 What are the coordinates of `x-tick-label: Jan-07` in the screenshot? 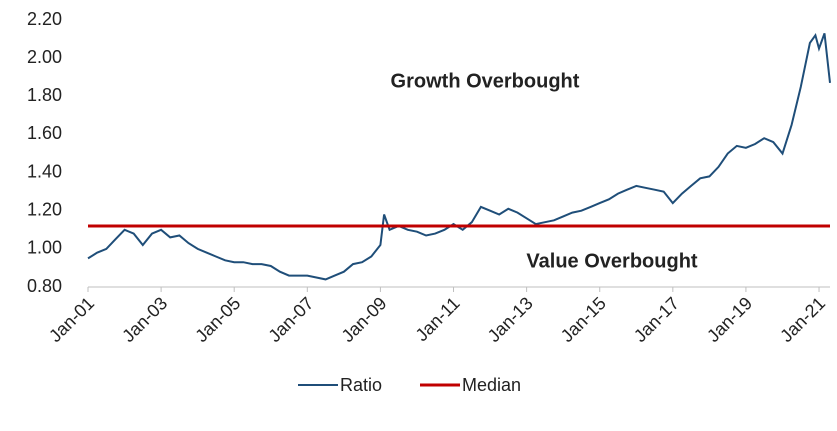 It's located at (290, 319).